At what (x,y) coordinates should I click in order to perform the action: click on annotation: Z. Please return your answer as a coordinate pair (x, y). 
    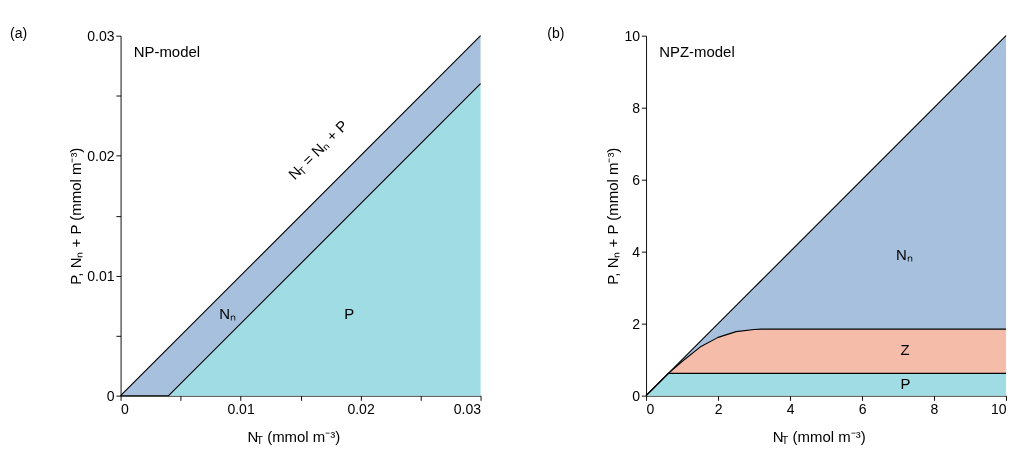
    Looking at the image, I should click on (905, 350).